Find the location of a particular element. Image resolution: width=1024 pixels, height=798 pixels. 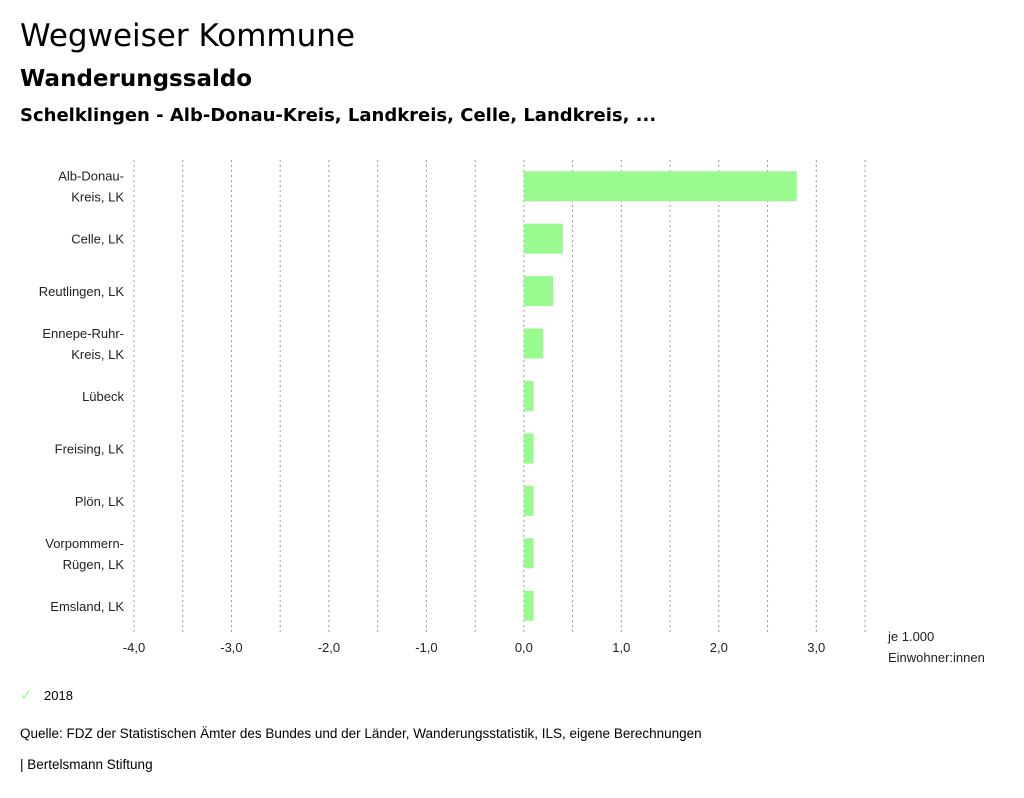

category-label: Freising, LK is located at coordinates (90, 448).